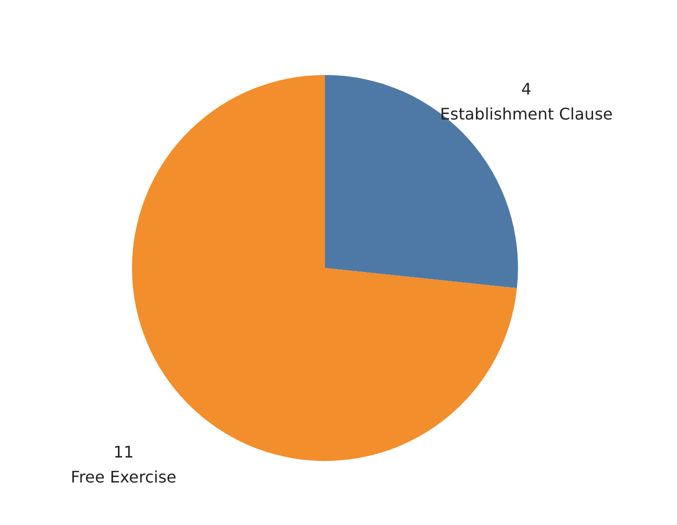 The height and width of the screenshot is (525, 677). I want to click on slice-label: Free Exercise, so click(123, 476).